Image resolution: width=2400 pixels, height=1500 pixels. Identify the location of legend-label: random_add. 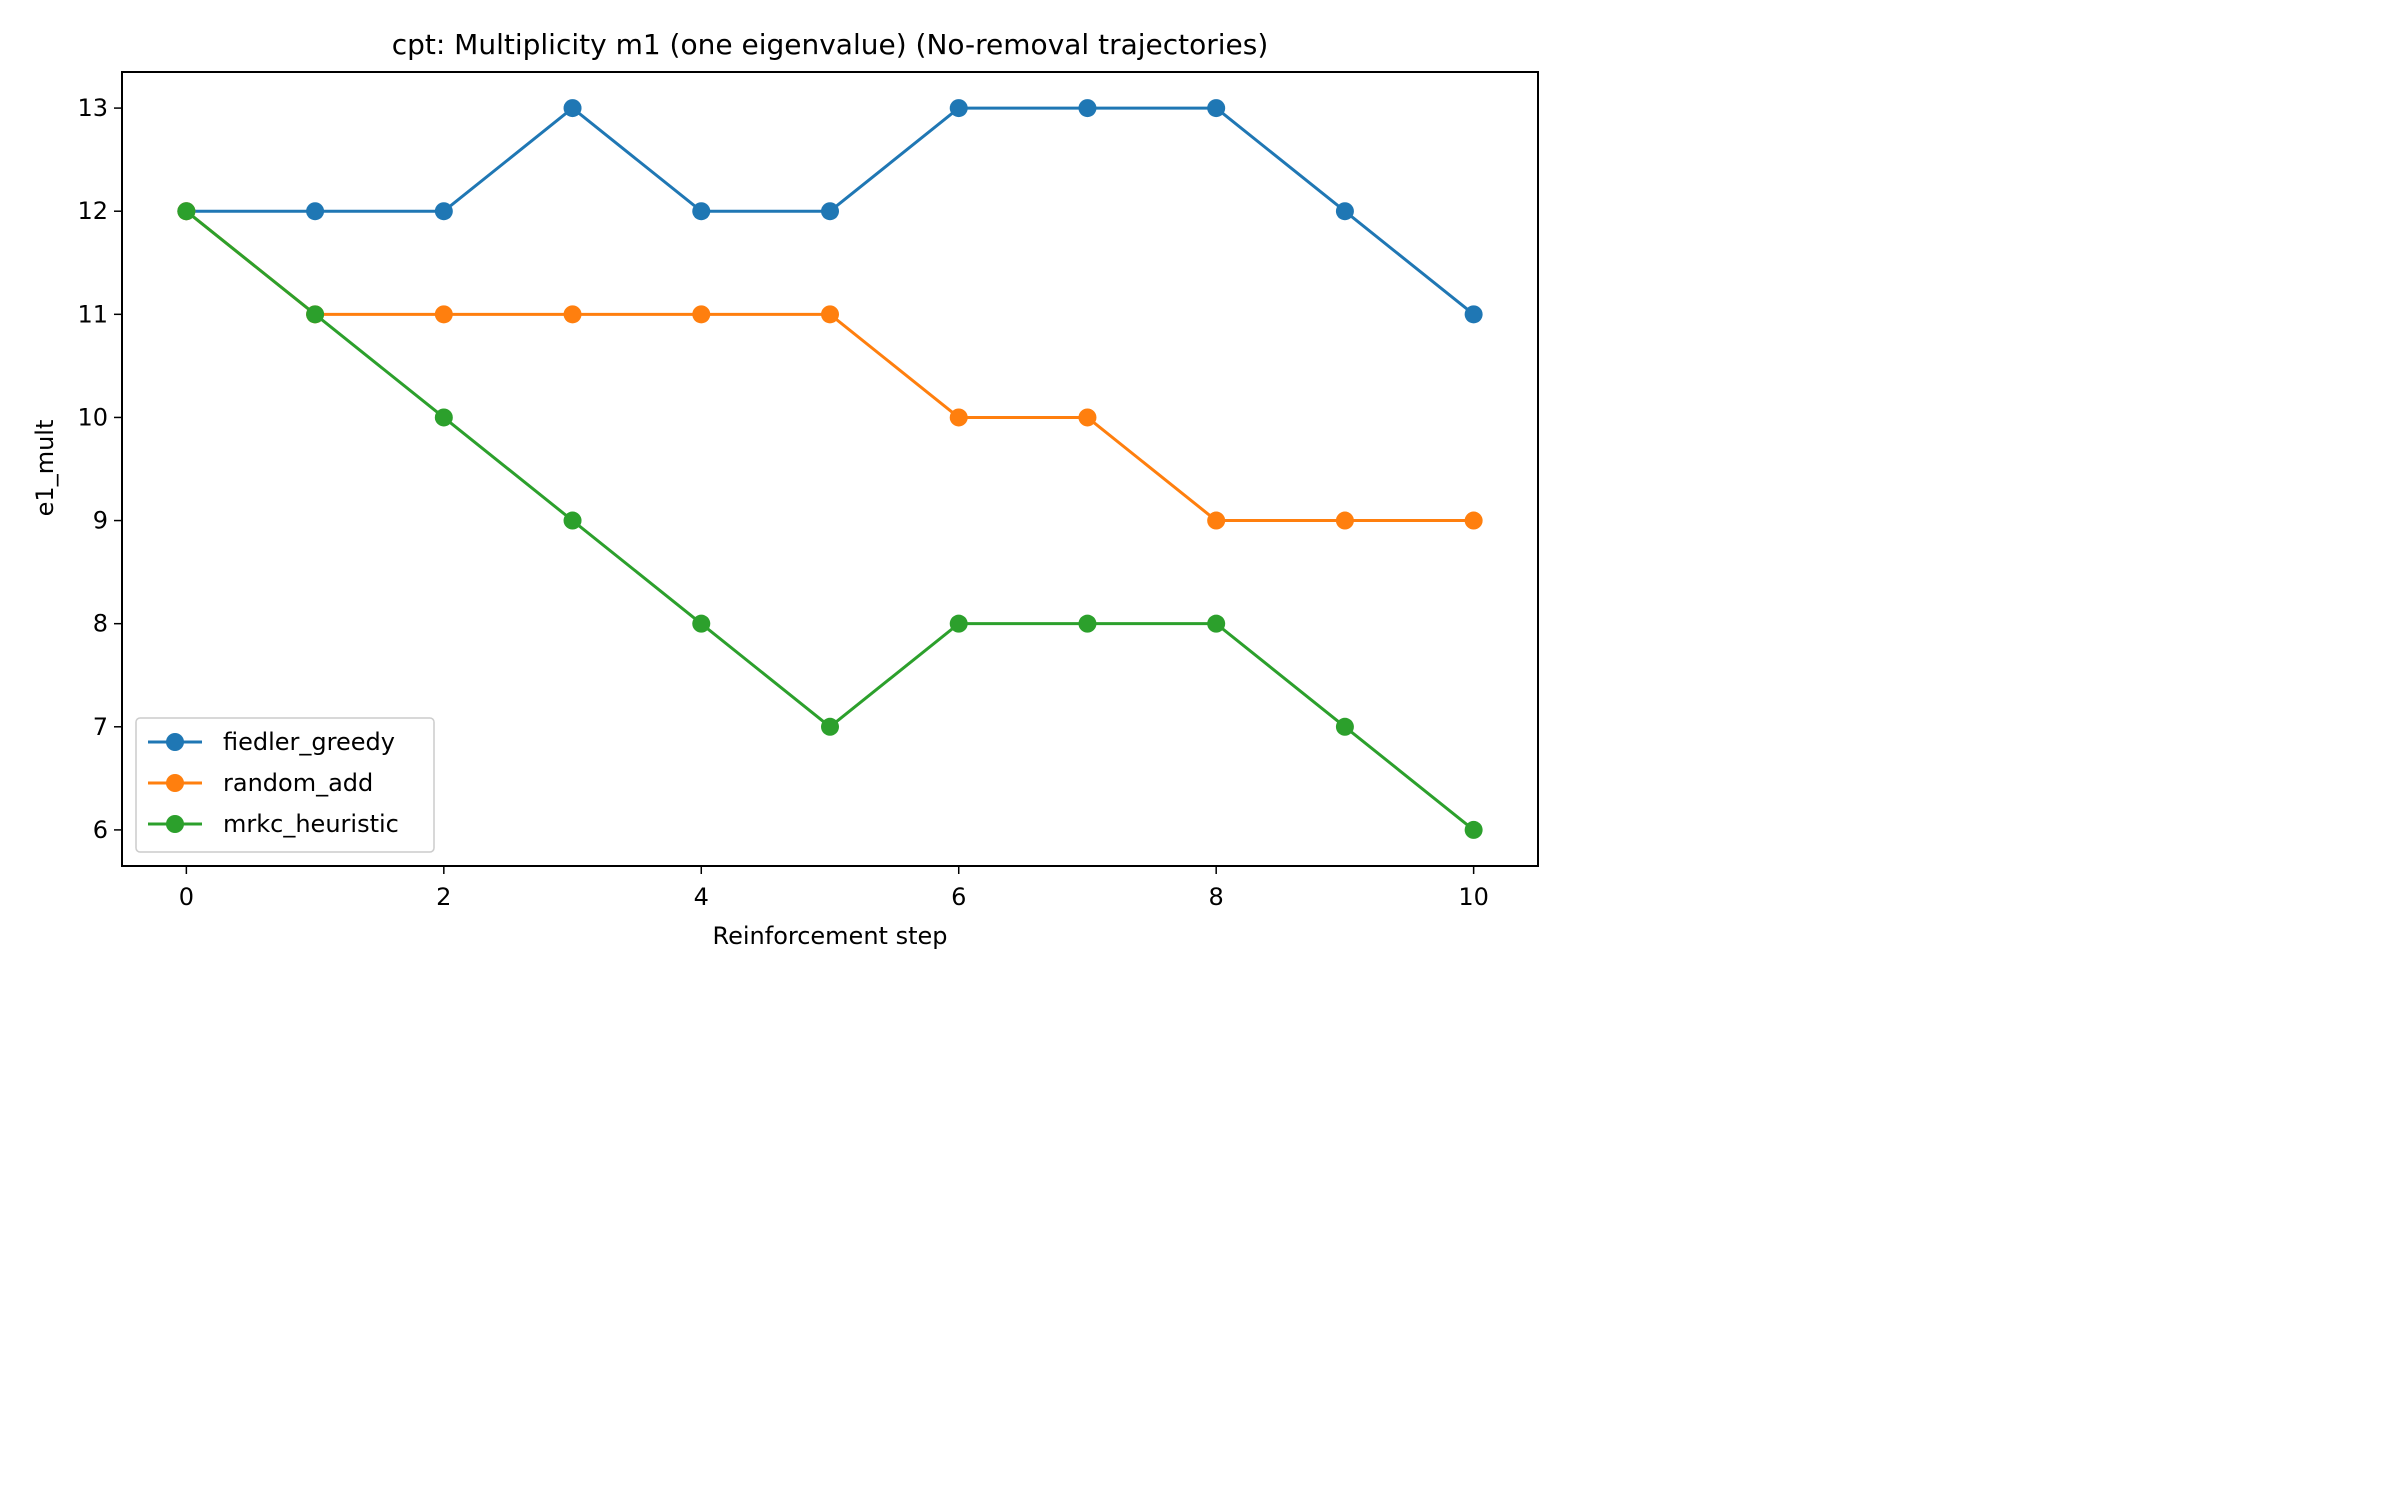
(298, 783).